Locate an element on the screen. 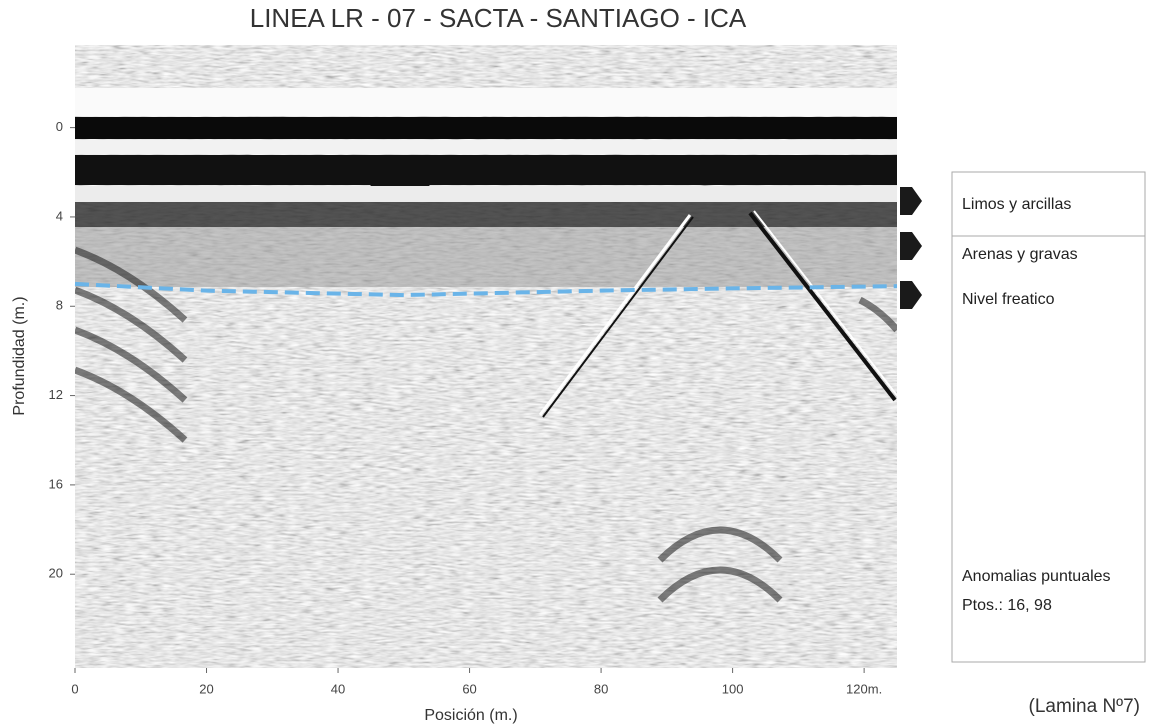 The height and width of the screenshot is (726, 1151). annotation: Nivel freatico is located at coordinates (1008, 299).